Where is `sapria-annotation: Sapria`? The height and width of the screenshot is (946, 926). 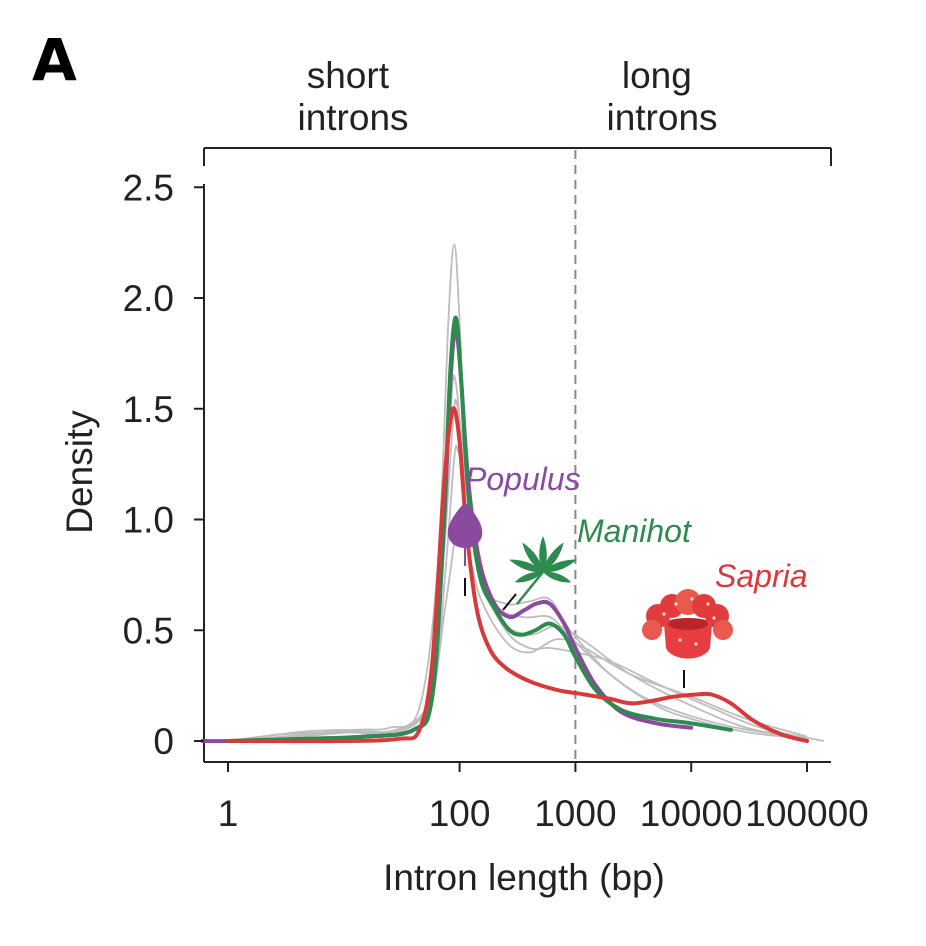 sapria-annotation: Sapria is located at coordinates (725, 623).